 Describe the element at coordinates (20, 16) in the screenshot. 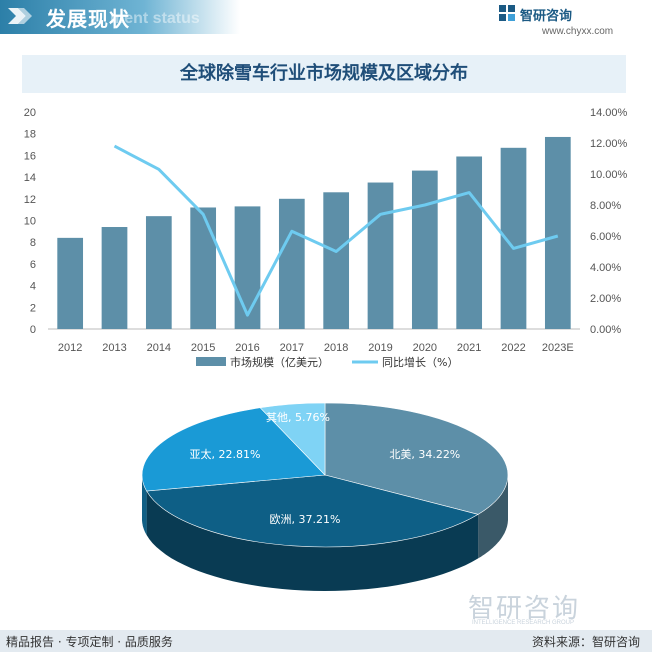

I see `chevron-decoration-icon` at that location.